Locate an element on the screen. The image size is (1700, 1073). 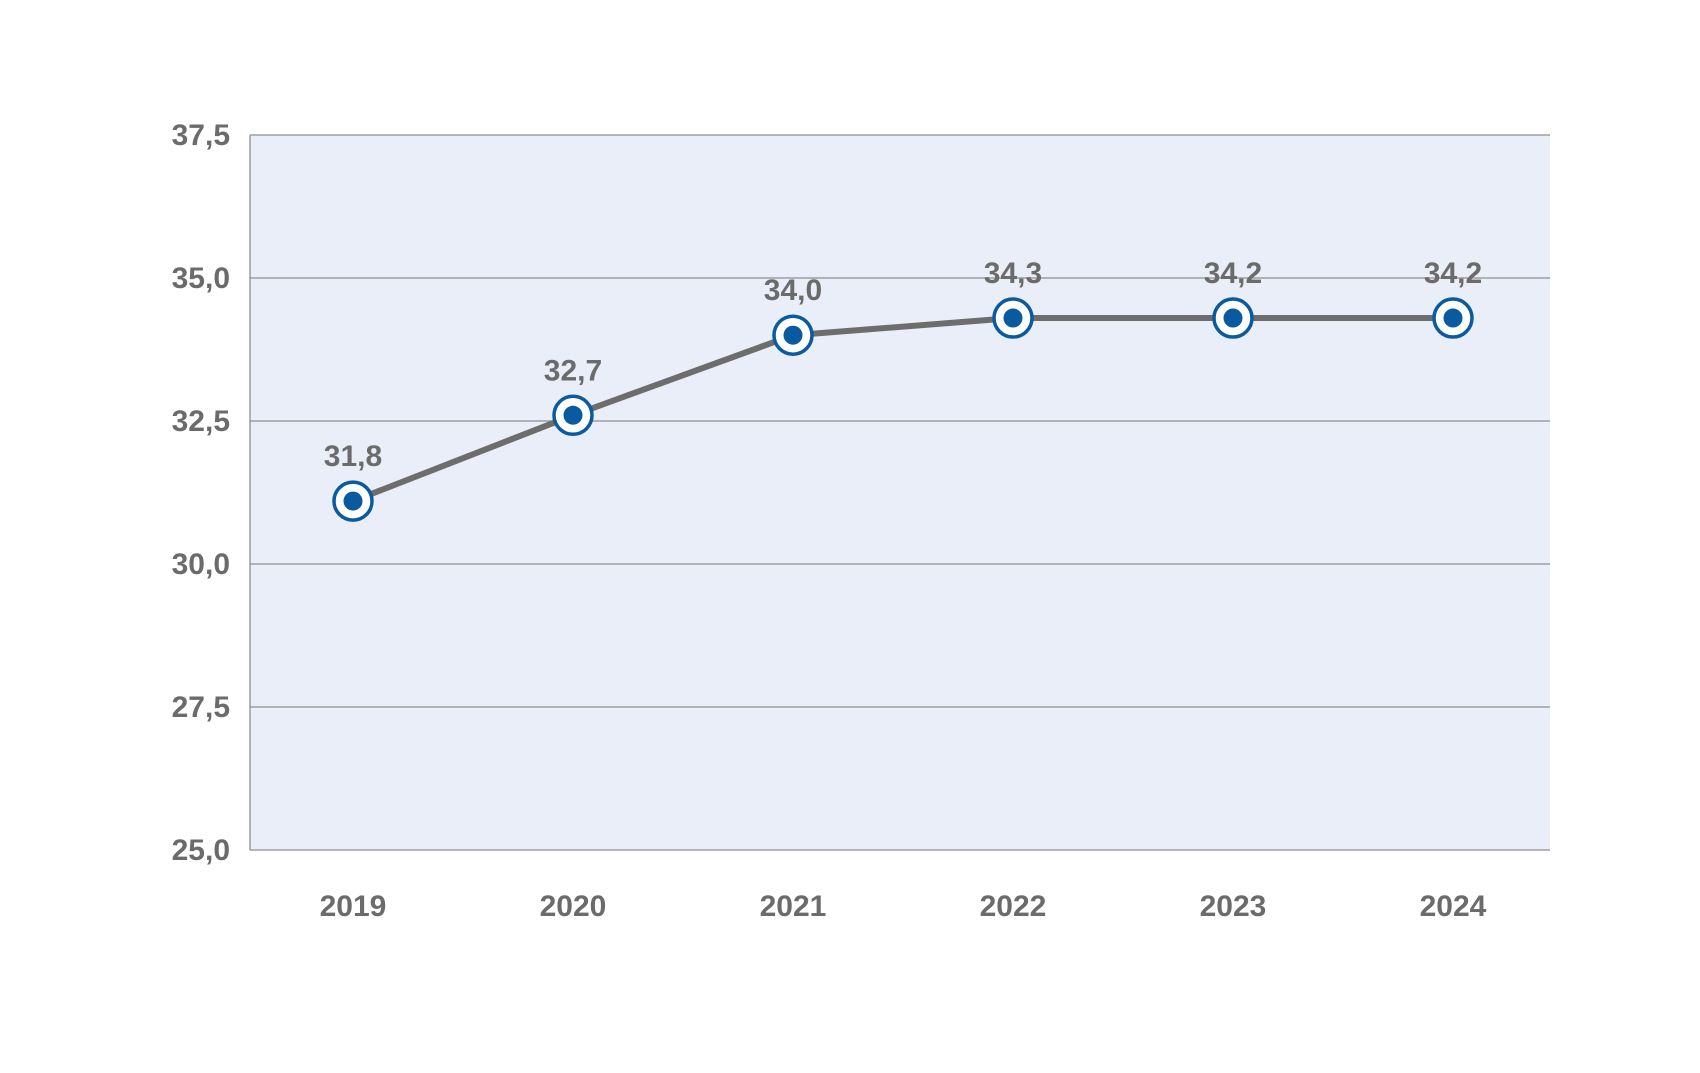
y-tick-label: 27,5 is located at coordinates (201, 707).